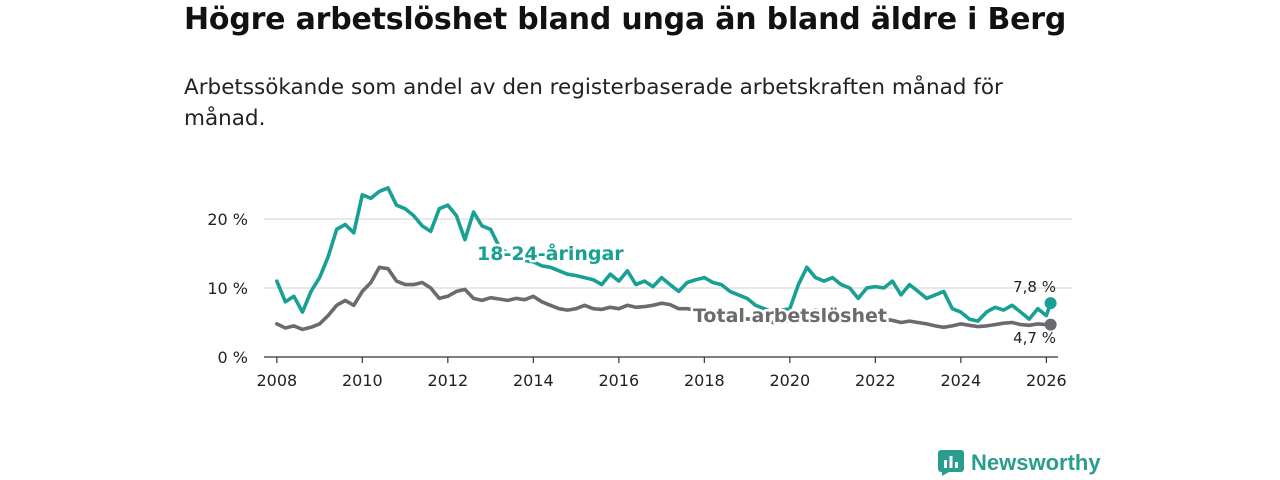  What do you see at coordinates (227, 219) in the screenshot?
I see `y-tick-label: 20 %` at bounding box center [227, 219].